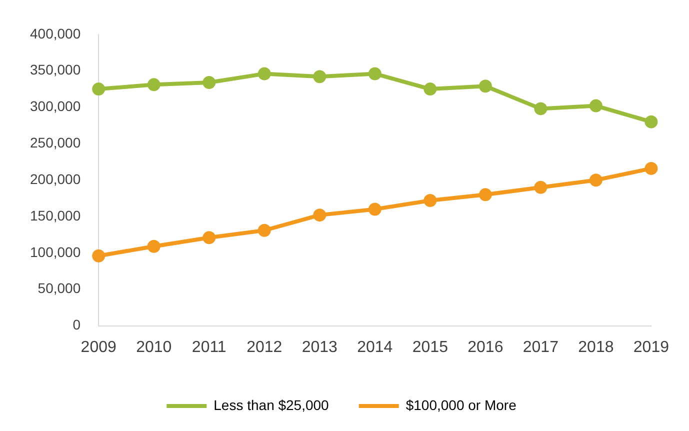  I want to click on legend-label: Less than $25,000, so click(272, 404).